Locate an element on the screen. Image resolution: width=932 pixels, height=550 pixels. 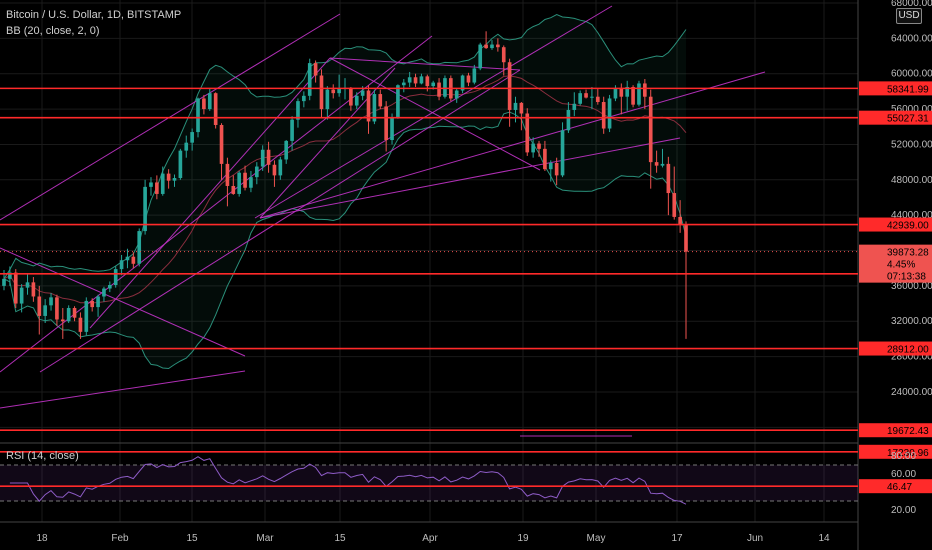
x-tick-label: 15 is located at coordinates (340, 538).